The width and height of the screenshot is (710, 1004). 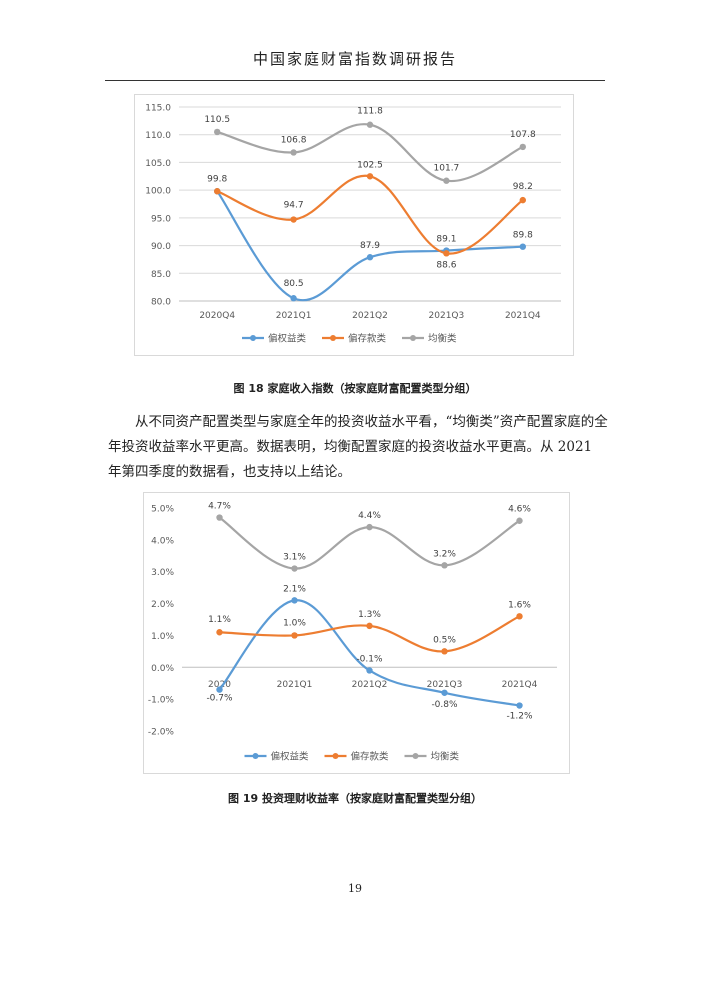 What do you see at coordinates (294, 206) in the screenshot?
I see `data-label: 94.7` at bounding box center [294, 206].